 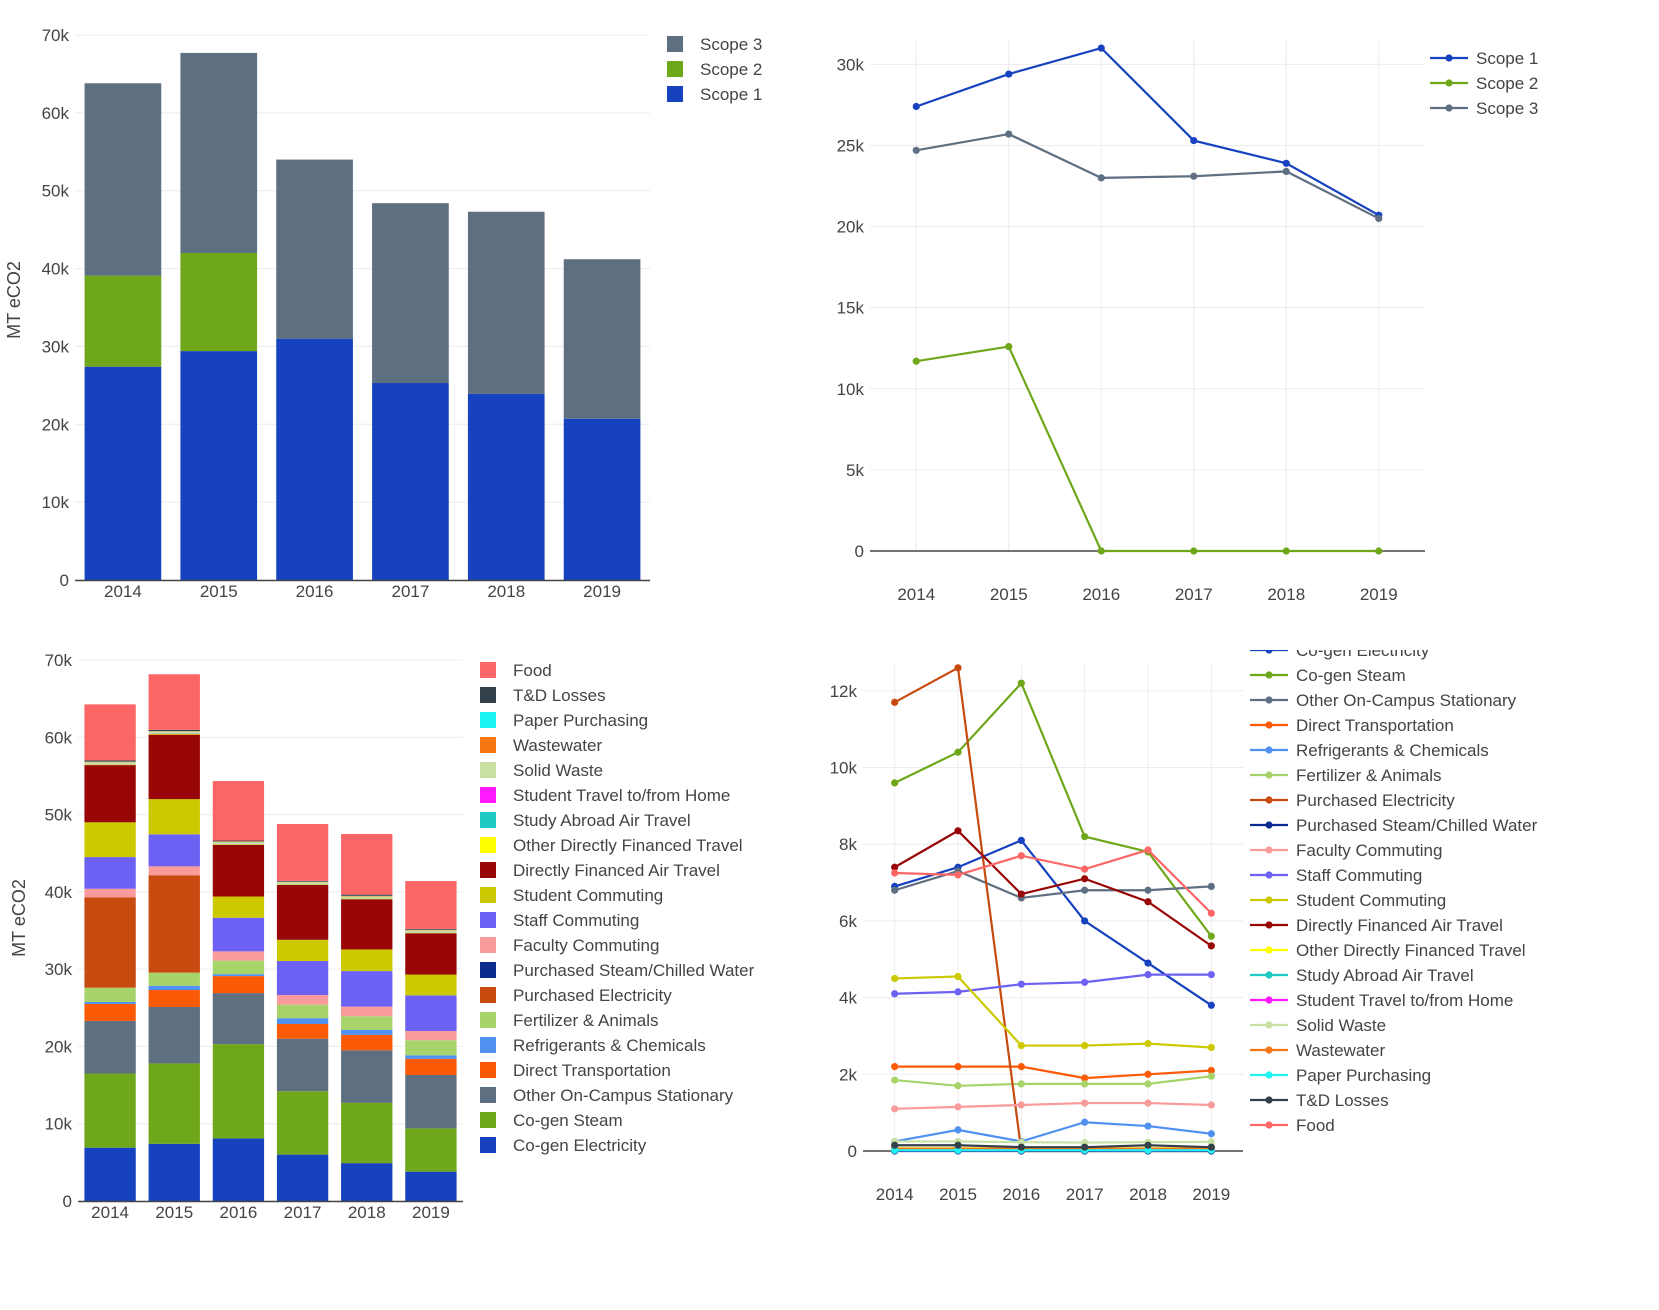 What do you see at coordinates (1148, 1126) in the screenshot?
I see `point-refrigerants-and-chemicals-2018` at bounding box center [1148, 1126].